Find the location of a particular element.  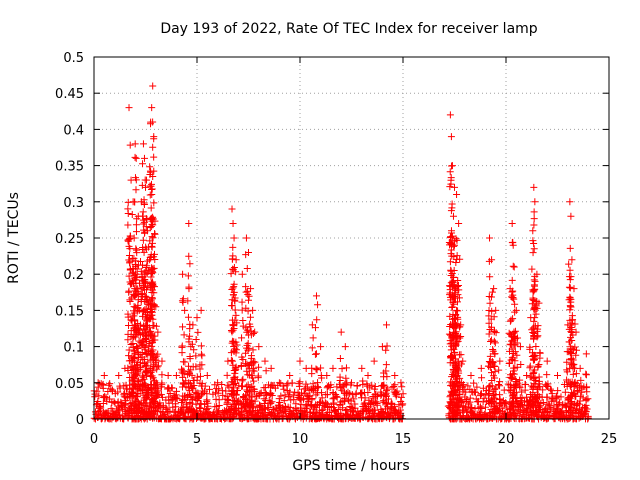

y-tick-label: 0.45 is located at coordinates (69, 94).